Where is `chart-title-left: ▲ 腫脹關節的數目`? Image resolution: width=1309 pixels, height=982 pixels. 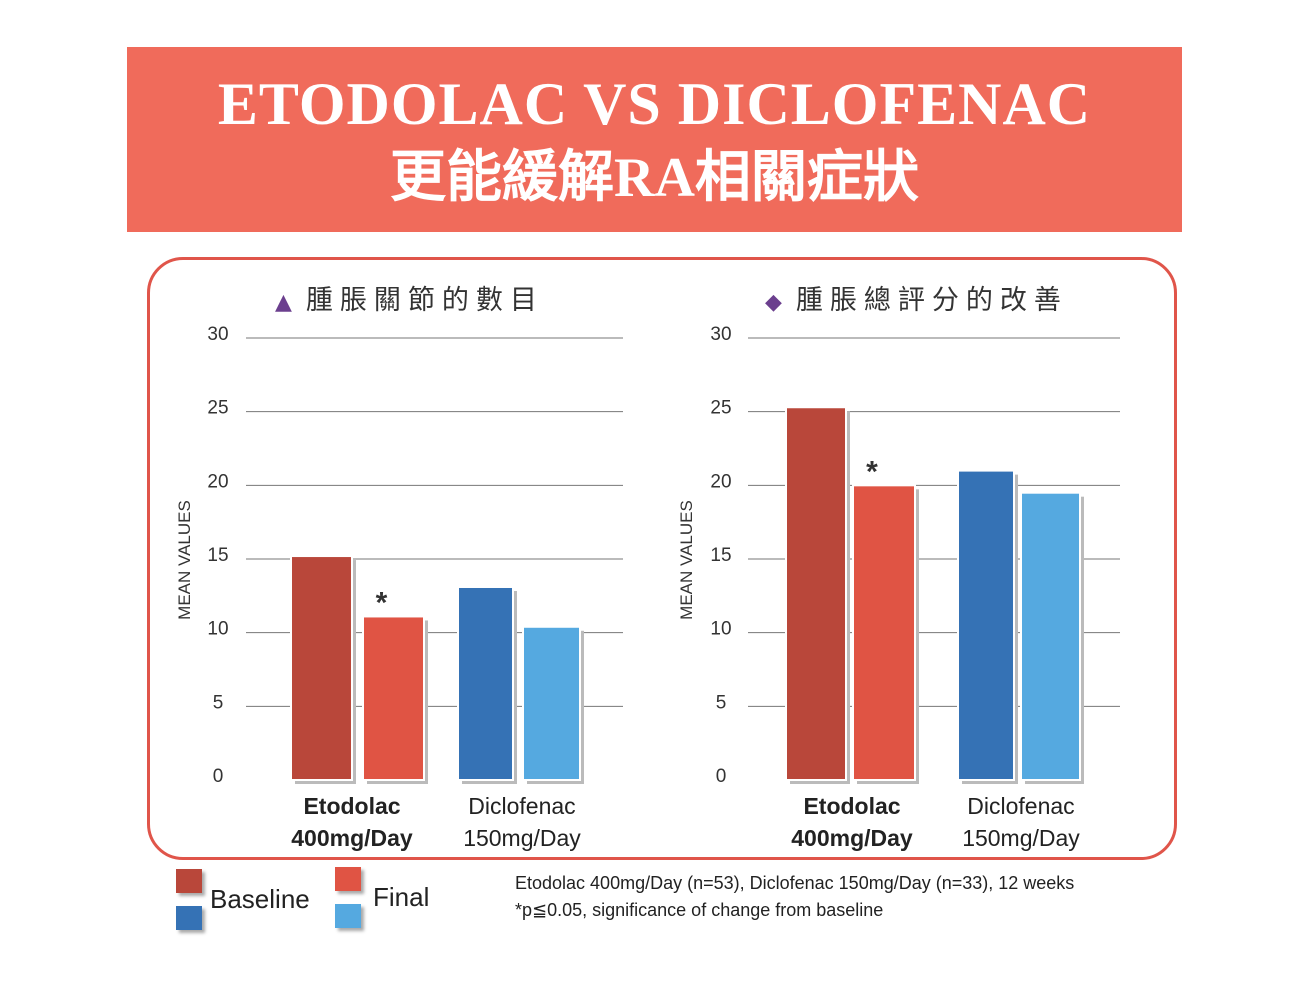
chart-title-left: ▲ 腫脹關節的數目 is located at coordinates (409, 297).